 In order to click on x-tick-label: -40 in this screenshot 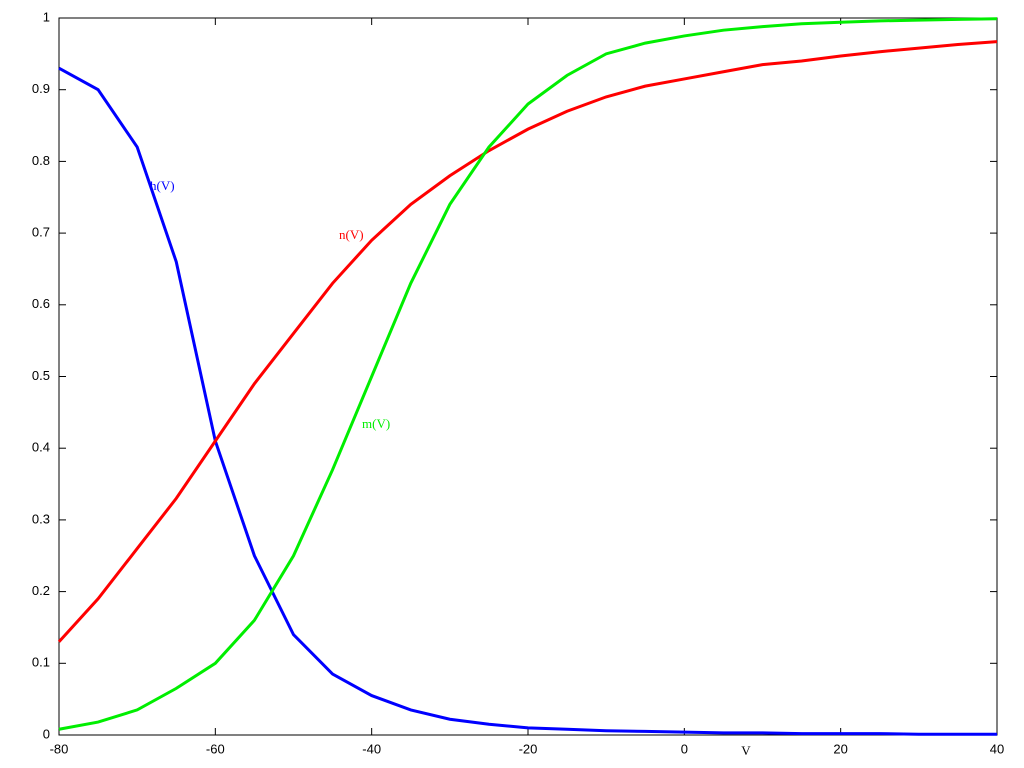, I will do `click(371, 748)`.